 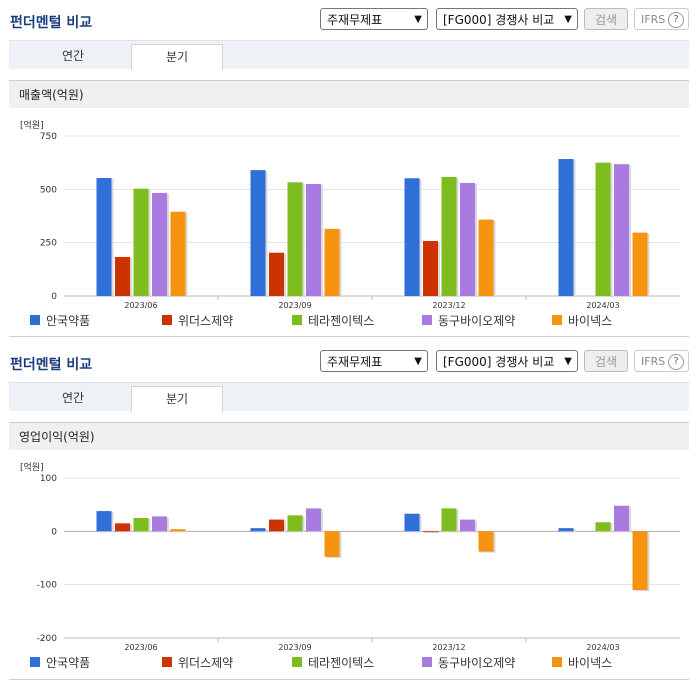 I want to click on section-title: 매출액(억원), so click(x=349, y=94).